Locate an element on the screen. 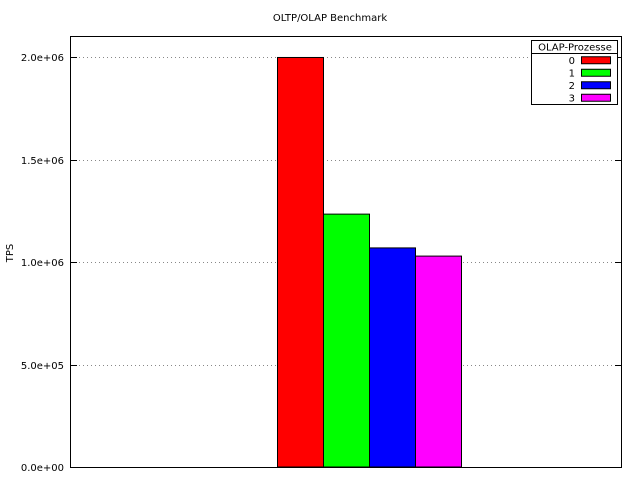 Image resolution: width=640 pixels, height=480 pixels. legend-title: OLAP-Prozesse is located at coordinates (575, 48).